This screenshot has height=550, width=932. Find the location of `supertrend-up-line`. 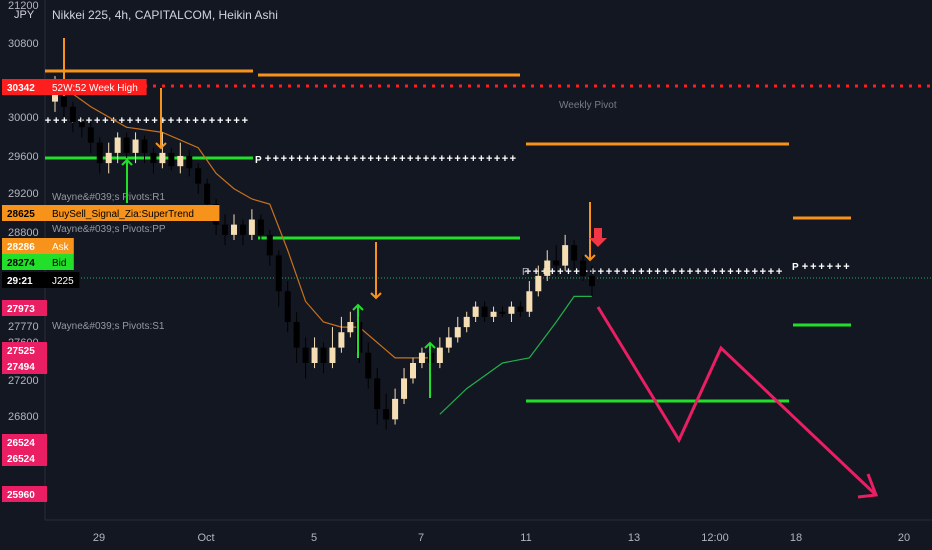

supertrend-up-line is located at coordinates (515, 355).